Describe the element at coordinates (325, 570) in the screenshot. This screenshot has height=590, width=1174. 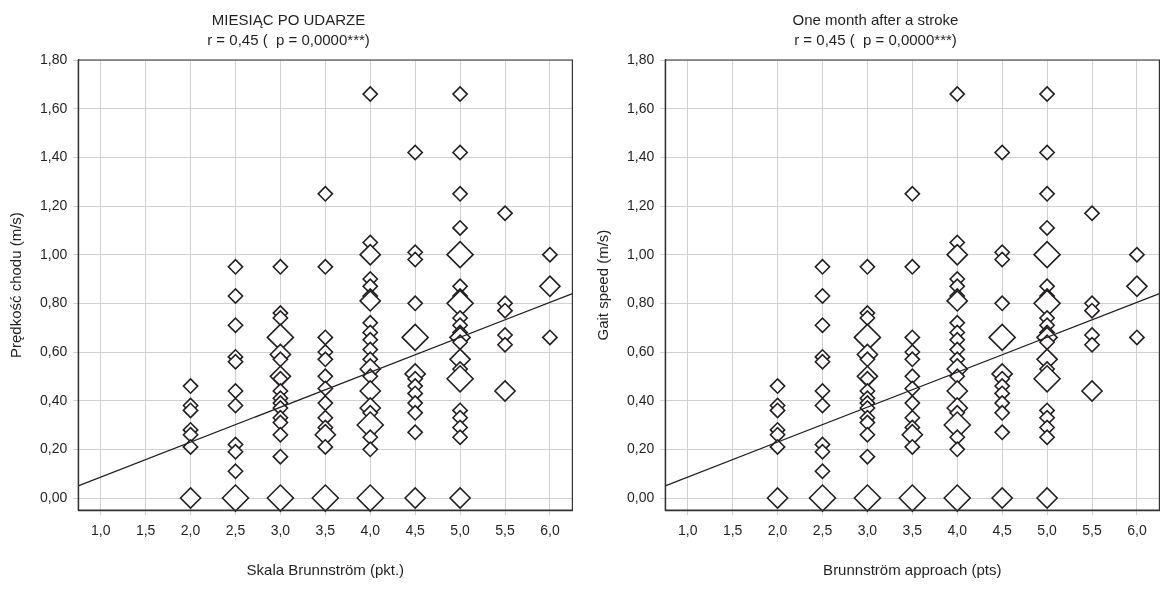
I see `x-axis-title: Skala Brunnström (pkt.)` at that location.